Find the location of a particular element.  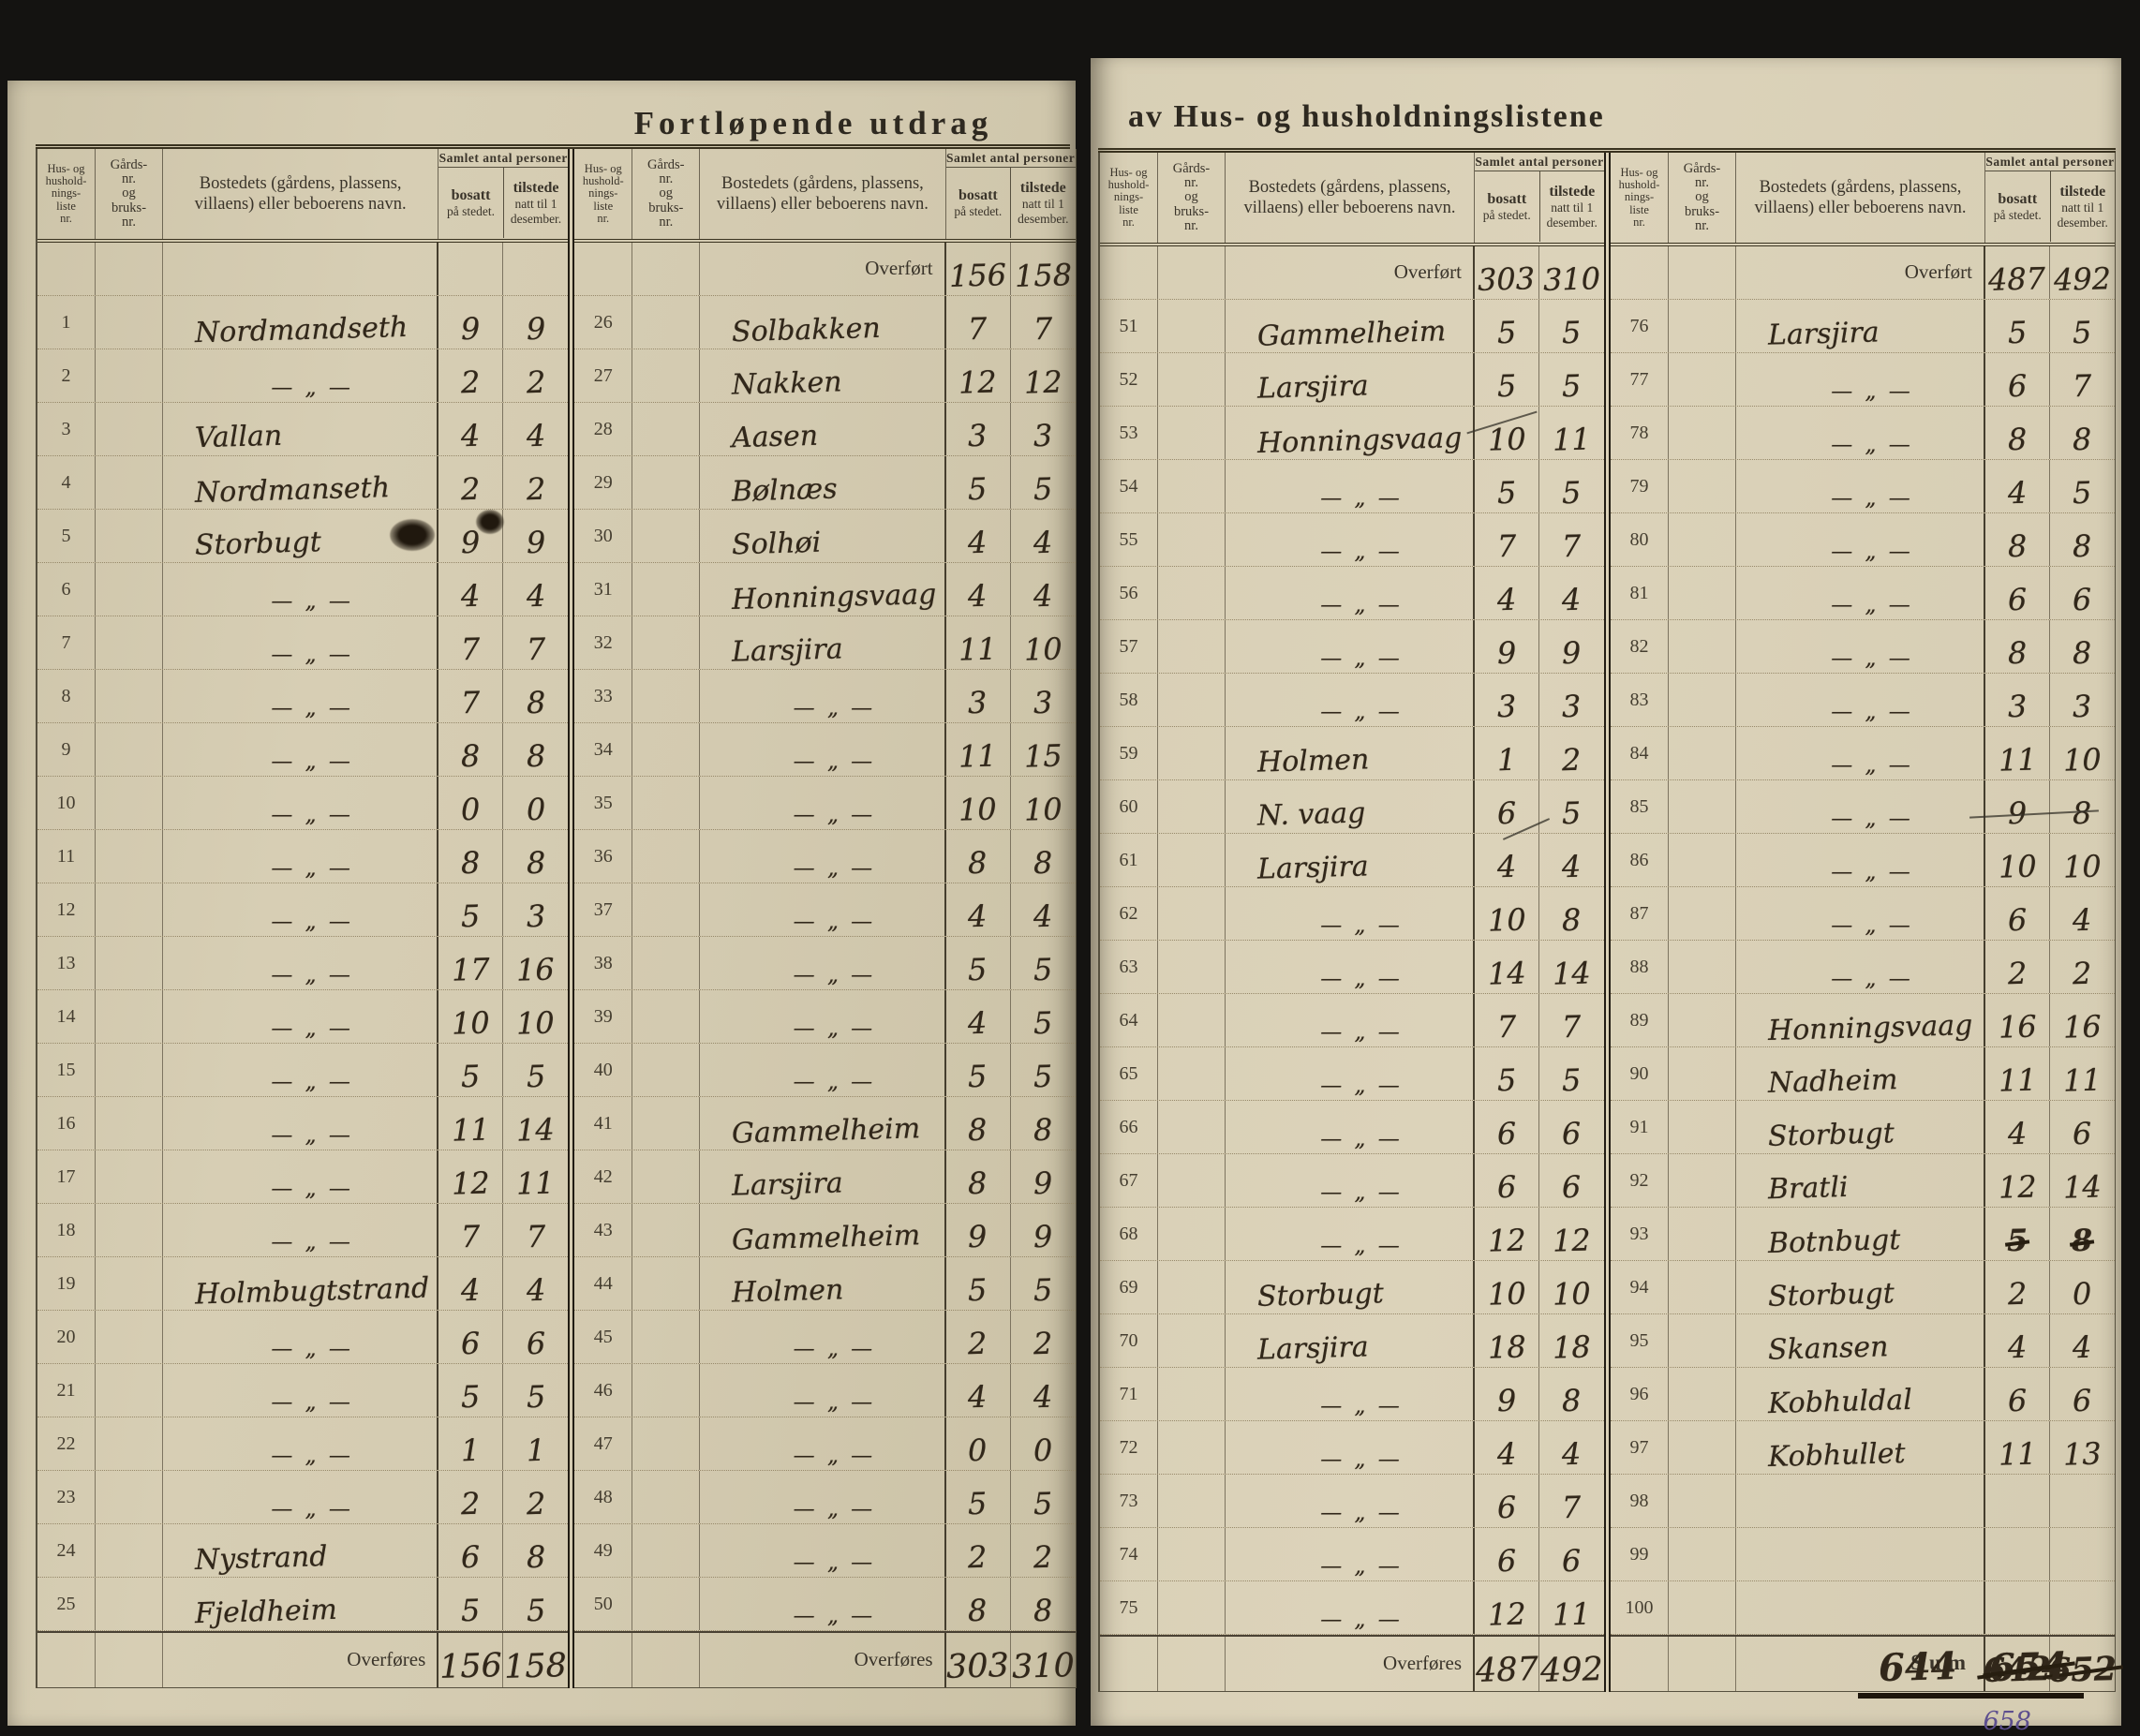

row-number-cell: 75 is located at coordinates (1129, 1607).